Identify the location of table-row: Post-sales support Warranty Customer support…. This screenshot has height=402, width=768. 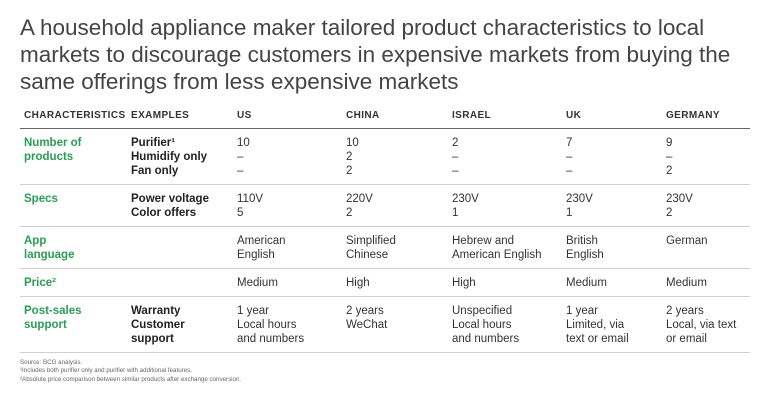
(385, 324).